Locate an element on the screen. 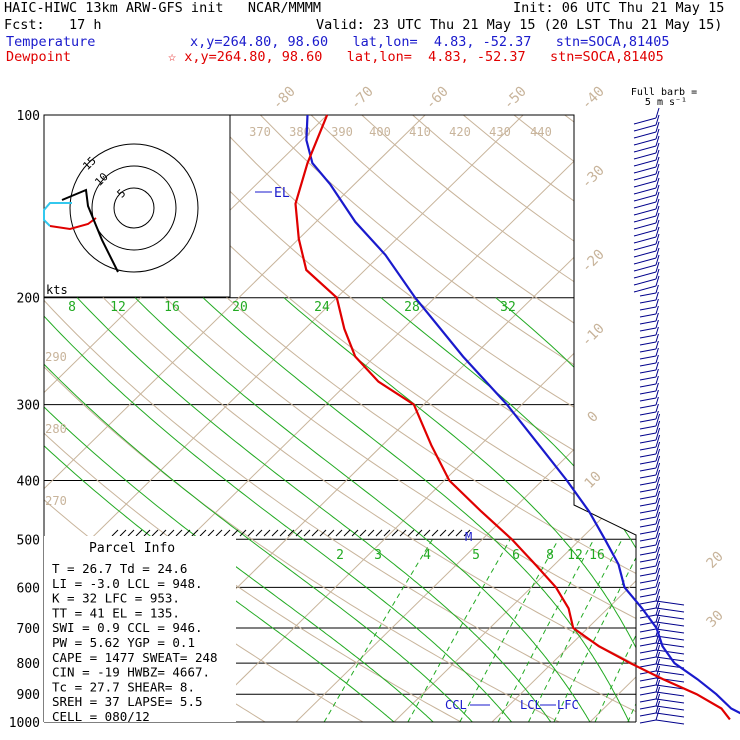 The width and height of the screenshot is (740, 740). lfc-label: LFC is located at coordinates (568, 705).